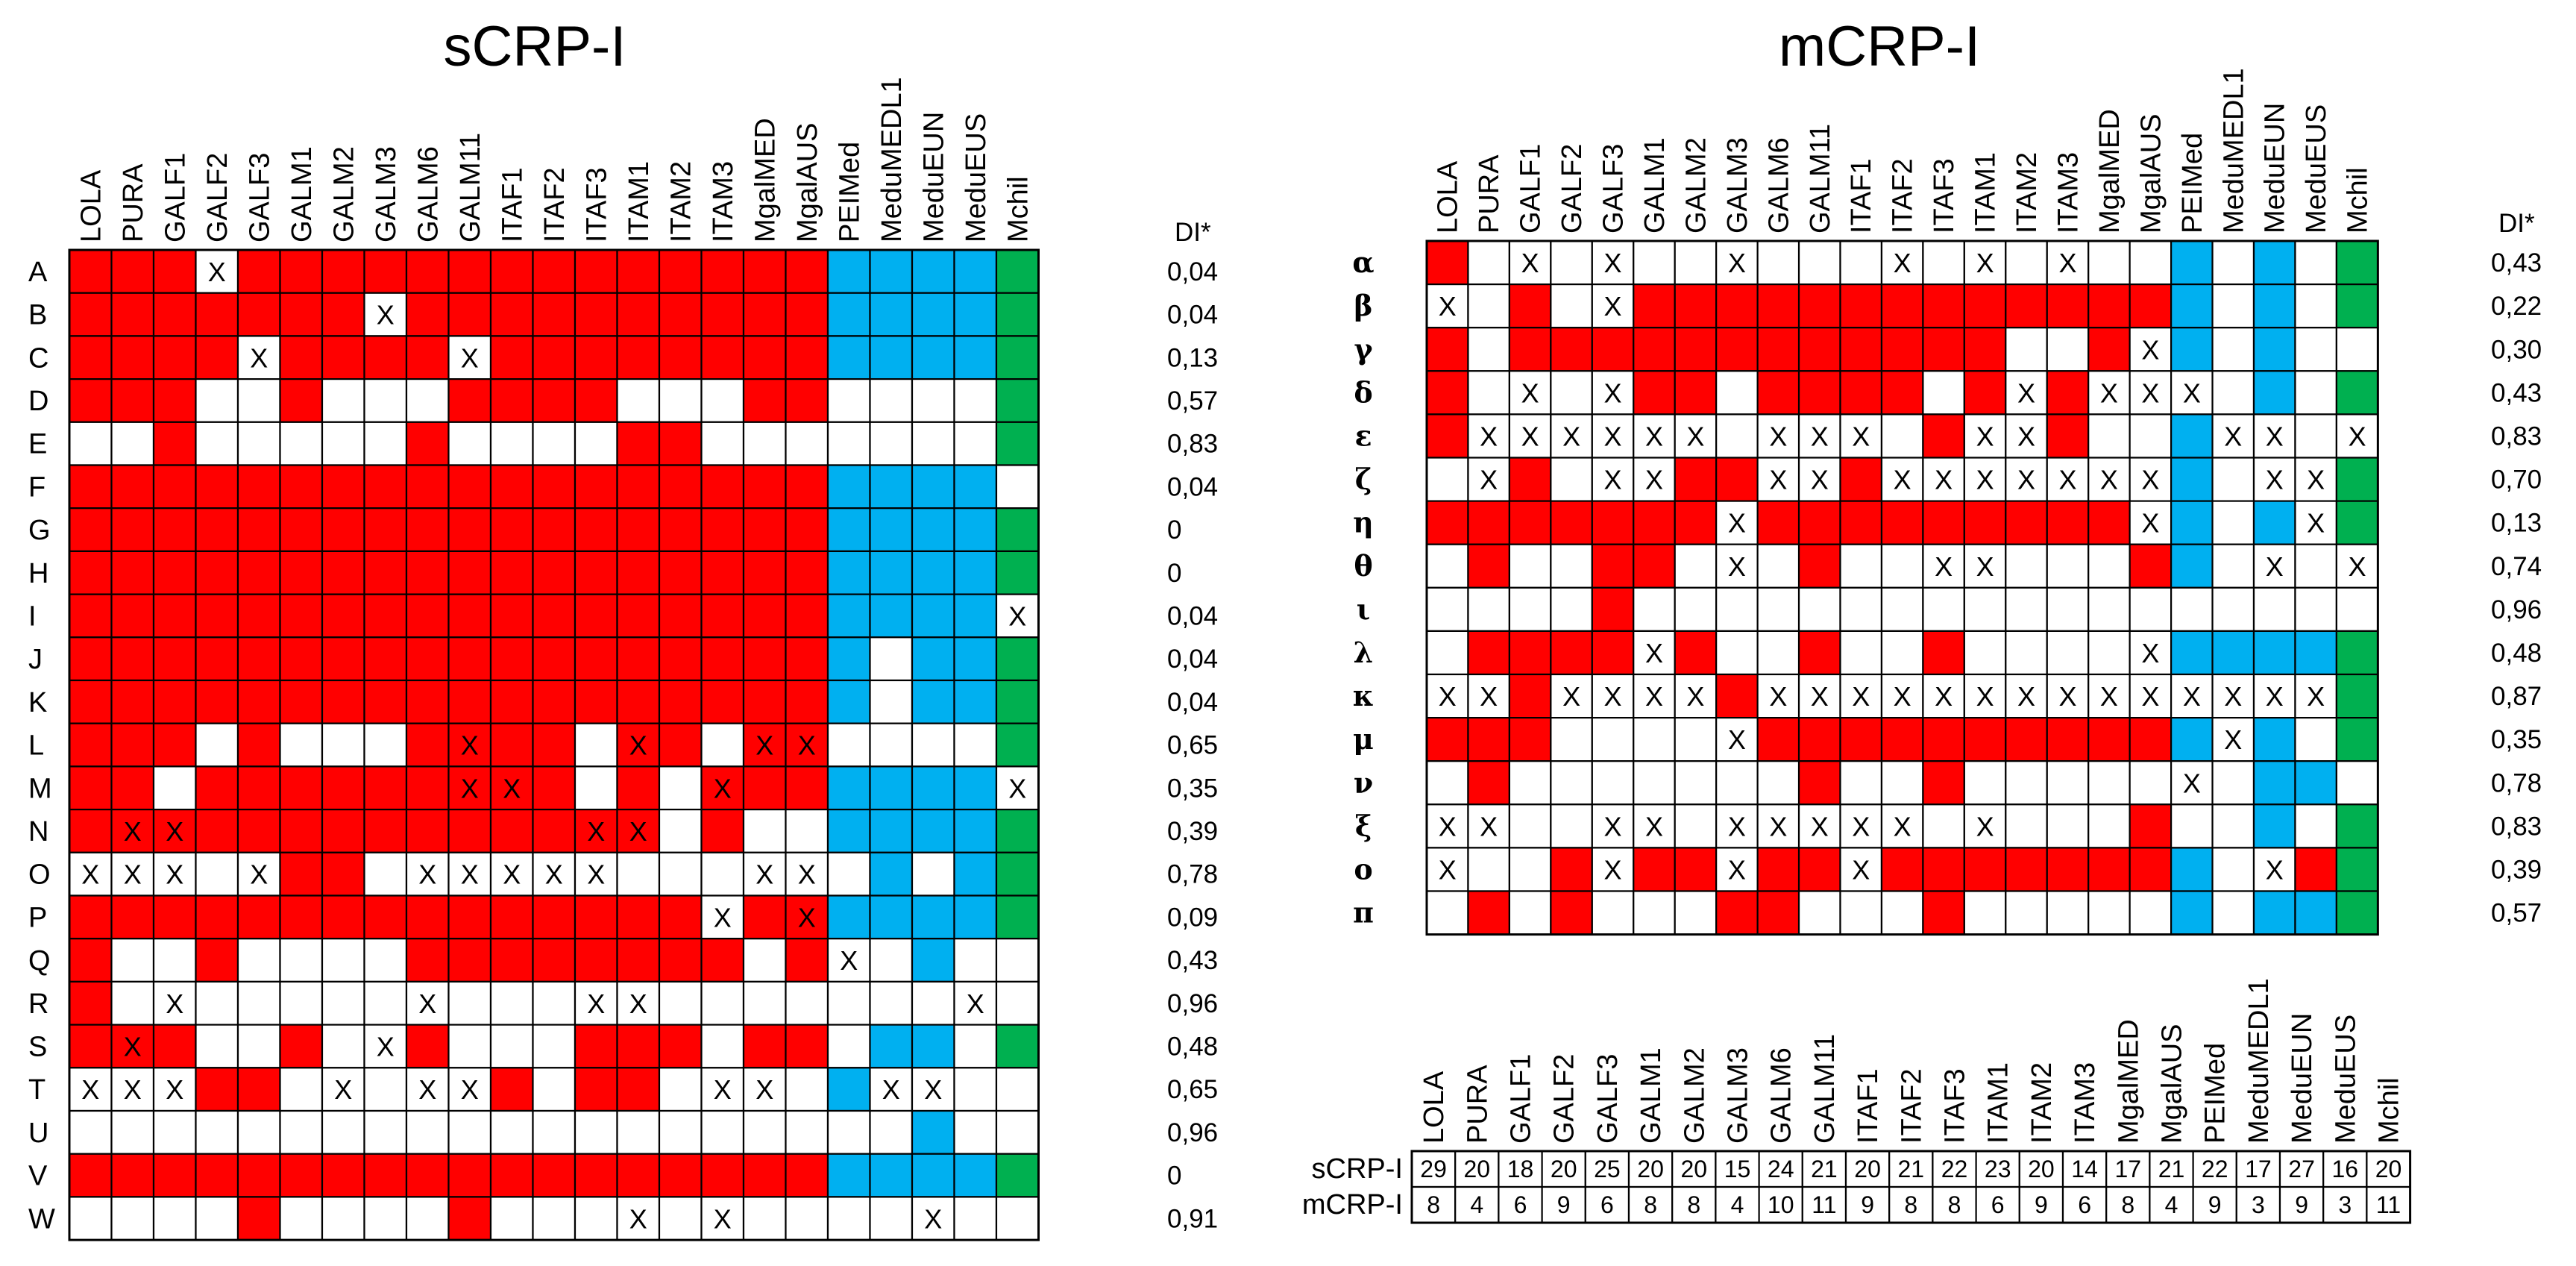 The height and width of the screenshot is (1266, 2576). Describe the element at coordinates (1912, 1169) in the screenshot. I see `counts-value: 21` at that location.